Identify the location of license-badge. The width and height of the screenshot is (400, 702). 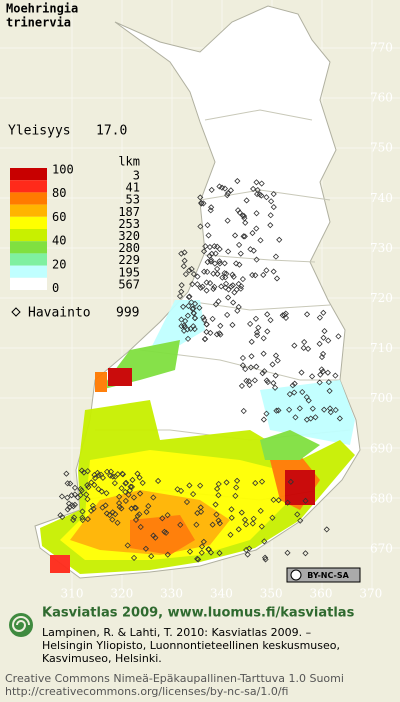
(323, 575).